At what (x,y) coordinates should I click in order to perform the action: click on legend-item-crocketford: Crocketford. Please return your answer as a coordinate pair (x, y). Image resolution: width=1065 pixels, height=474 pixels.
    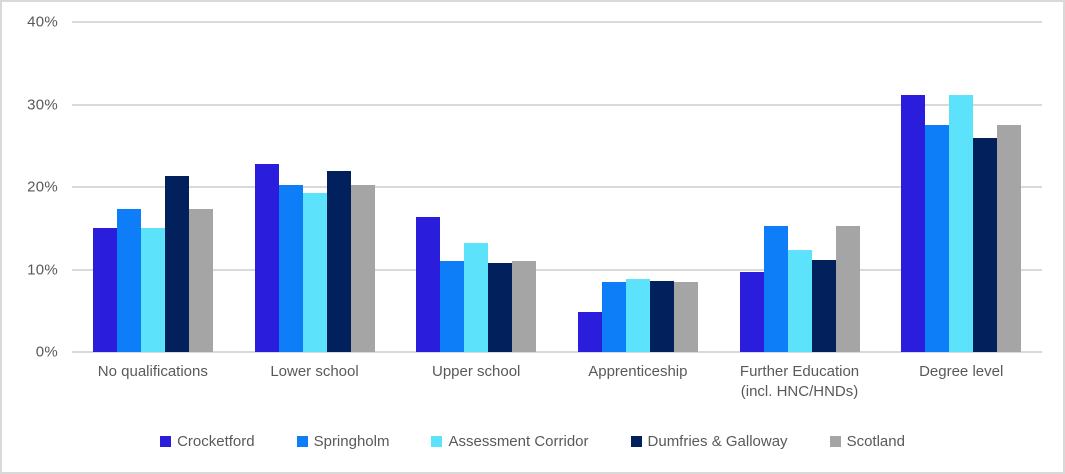
    Looking at the image, I should click on (207, 441).